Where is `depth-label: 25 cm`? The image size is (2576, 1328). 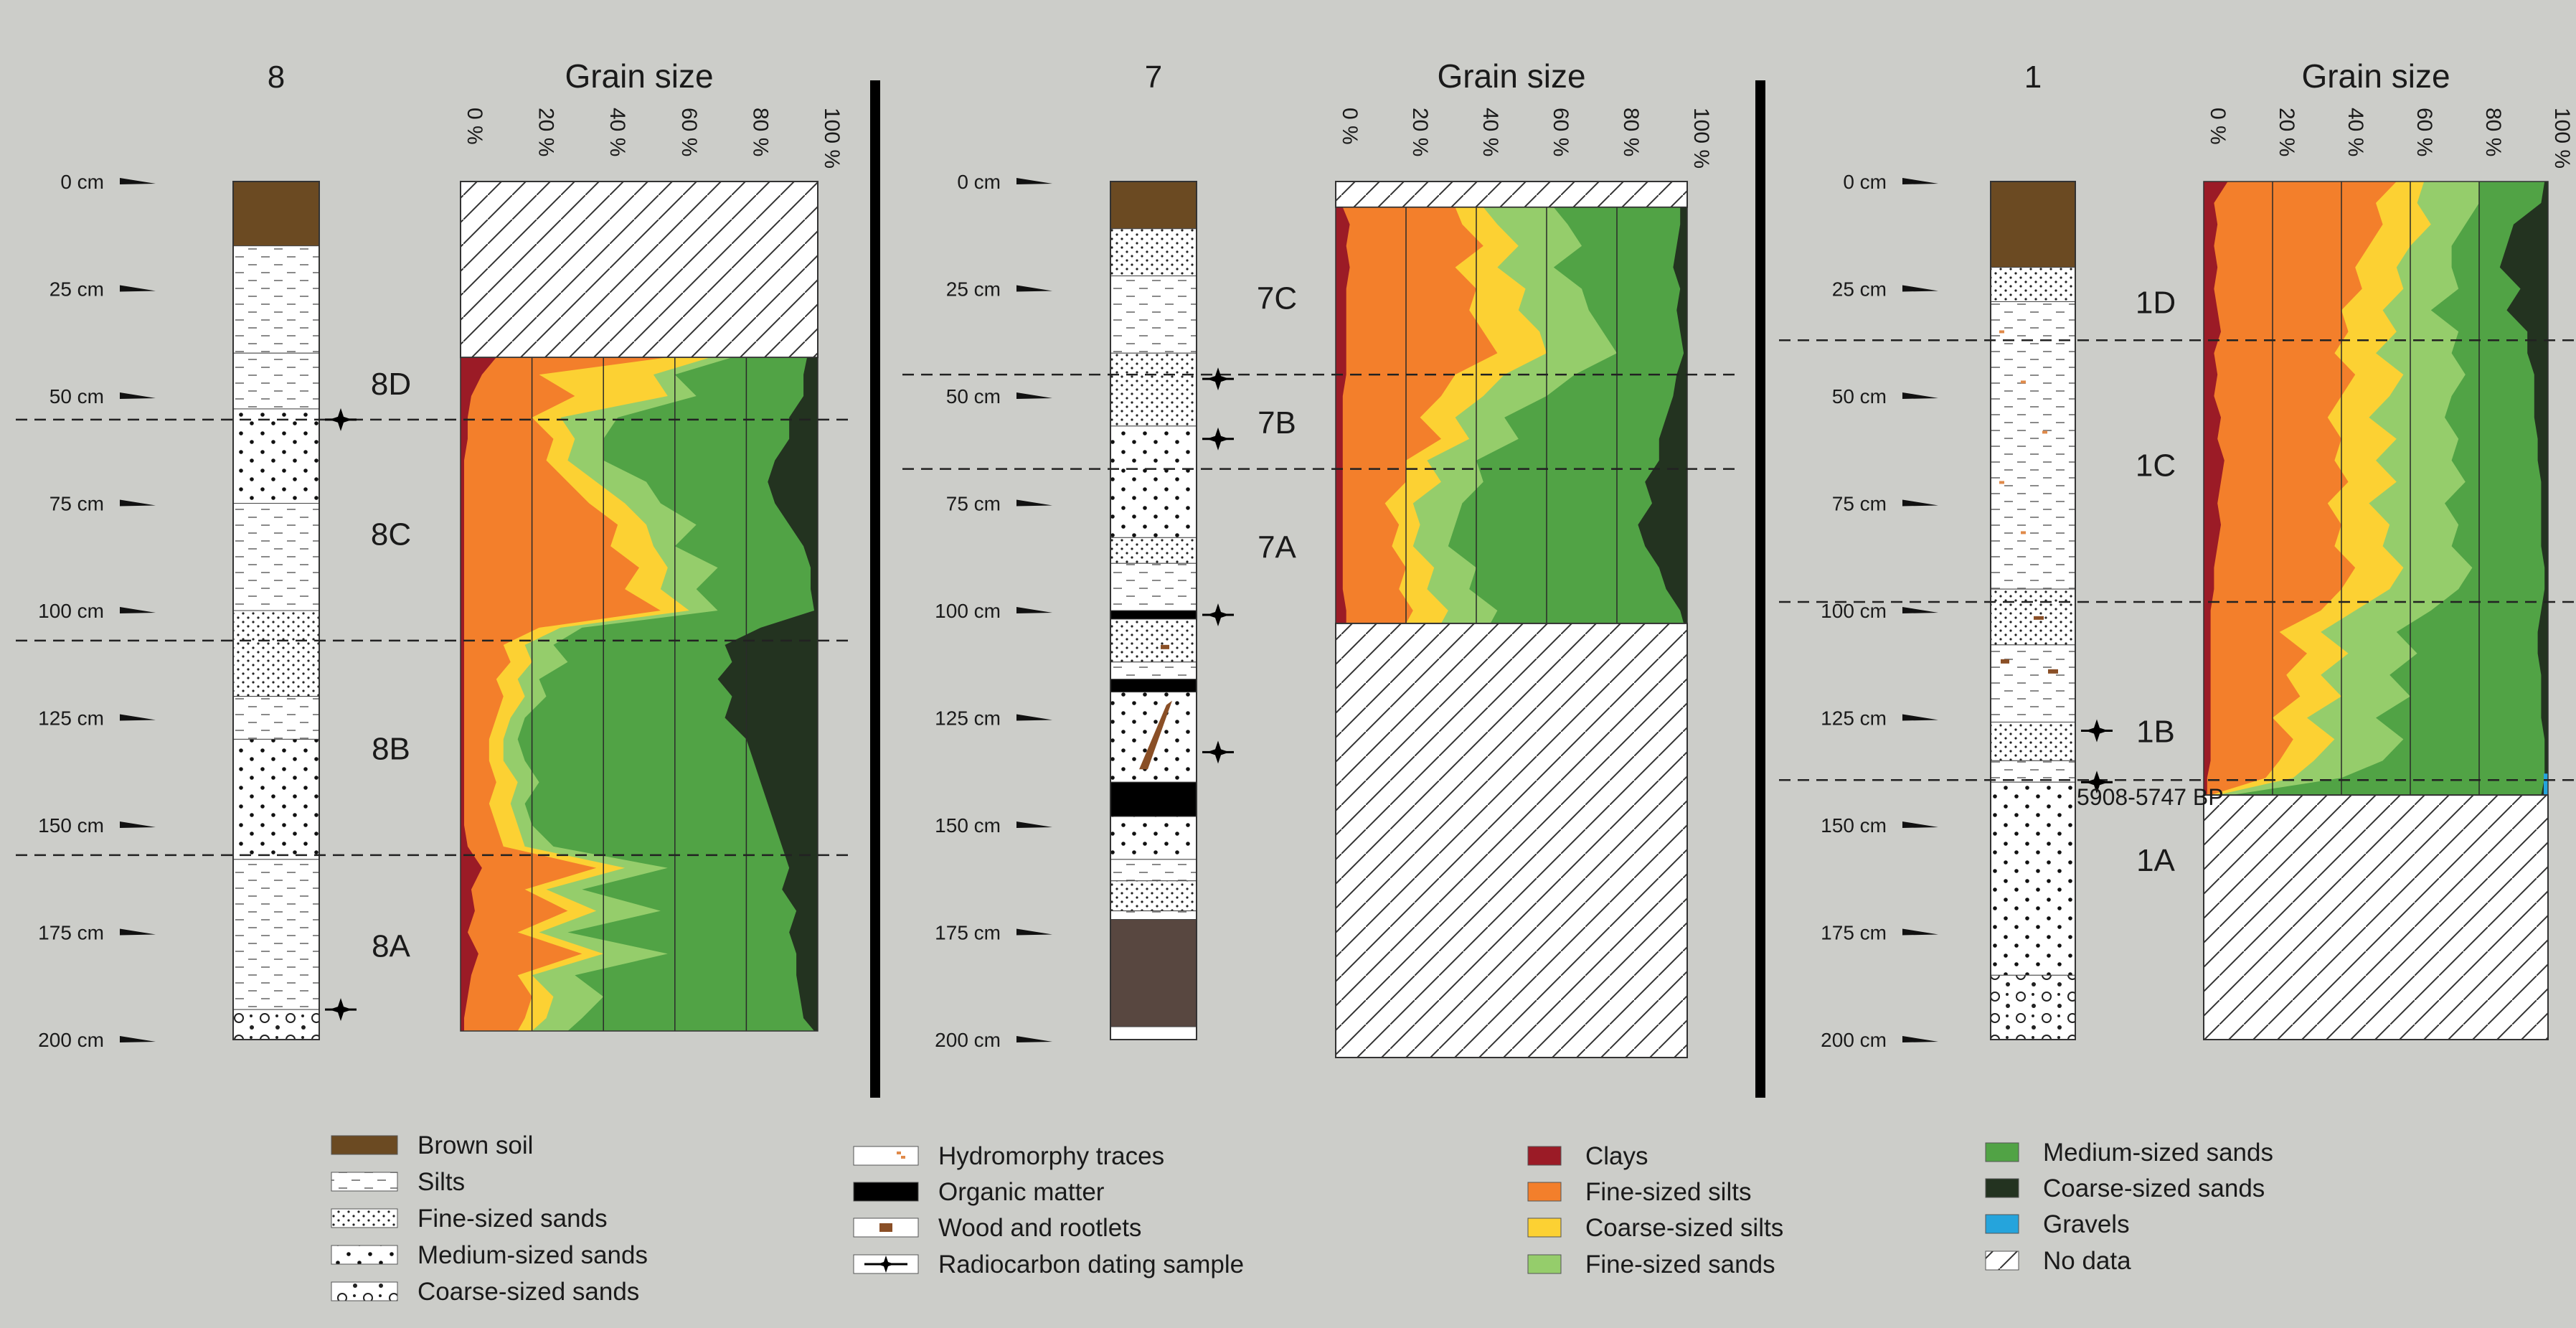
depth-label: 25 cm is located at coordinates (1859, 289).